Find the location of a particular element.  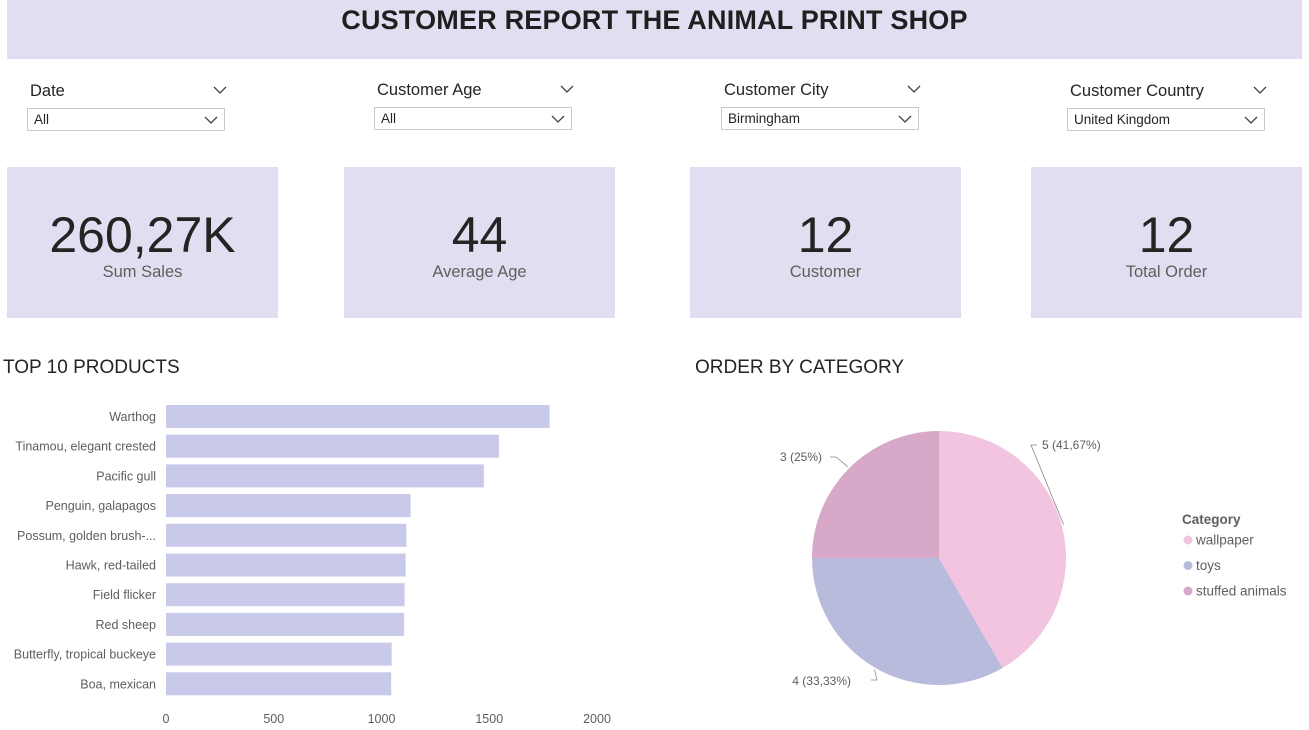

date-dropdown: All is located at coordinates (126, 119).